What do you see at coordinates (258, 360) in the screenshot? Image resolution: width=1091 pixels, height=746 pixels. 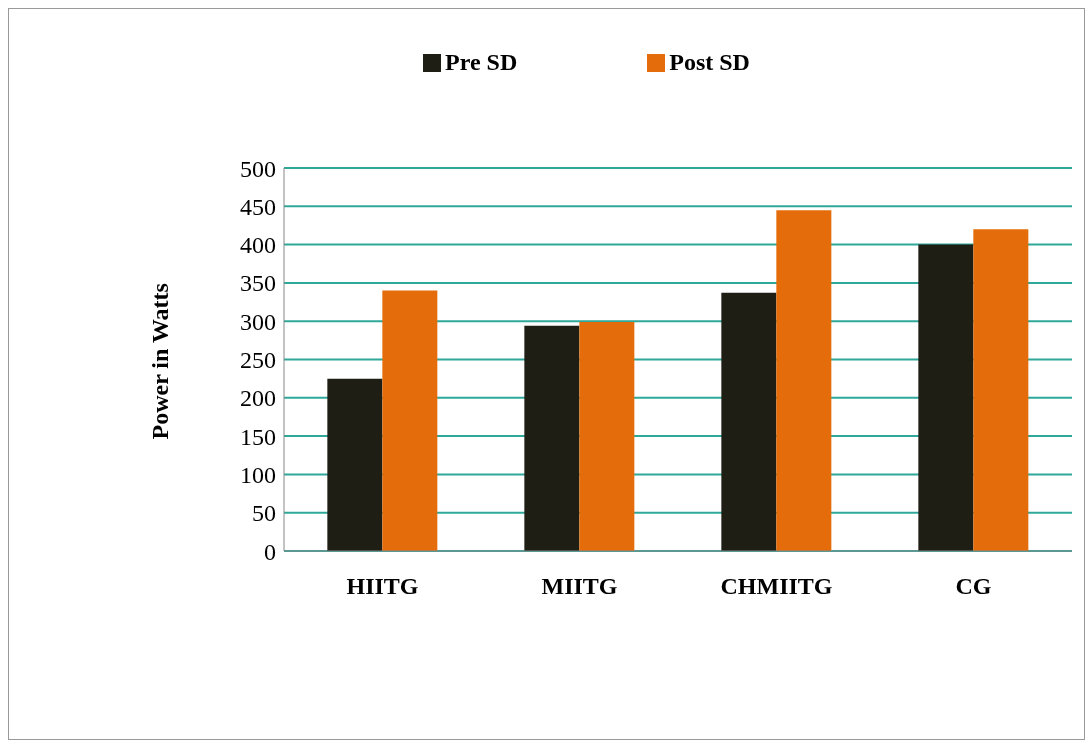 I see `y-tick-label: 250` at bounding box center [258, 360].